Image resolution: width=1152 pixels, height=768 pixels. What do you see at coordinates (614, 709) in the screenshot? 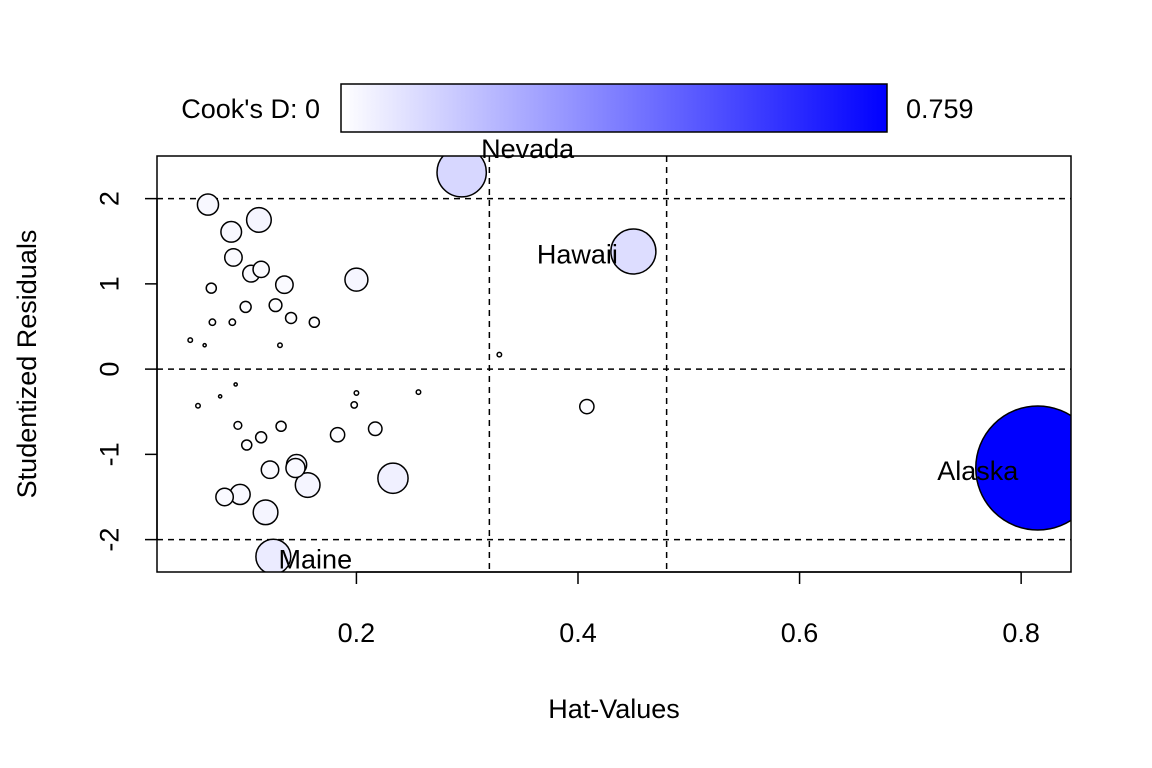
I see `x-axis-title: Hat-Values` at bounding box center [614, 709].